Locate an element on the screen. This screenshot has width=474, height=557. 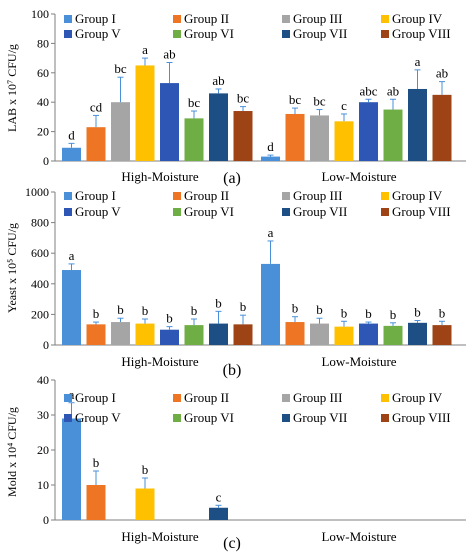
y-tick-label: 800 is located at coordinates (40, 223).